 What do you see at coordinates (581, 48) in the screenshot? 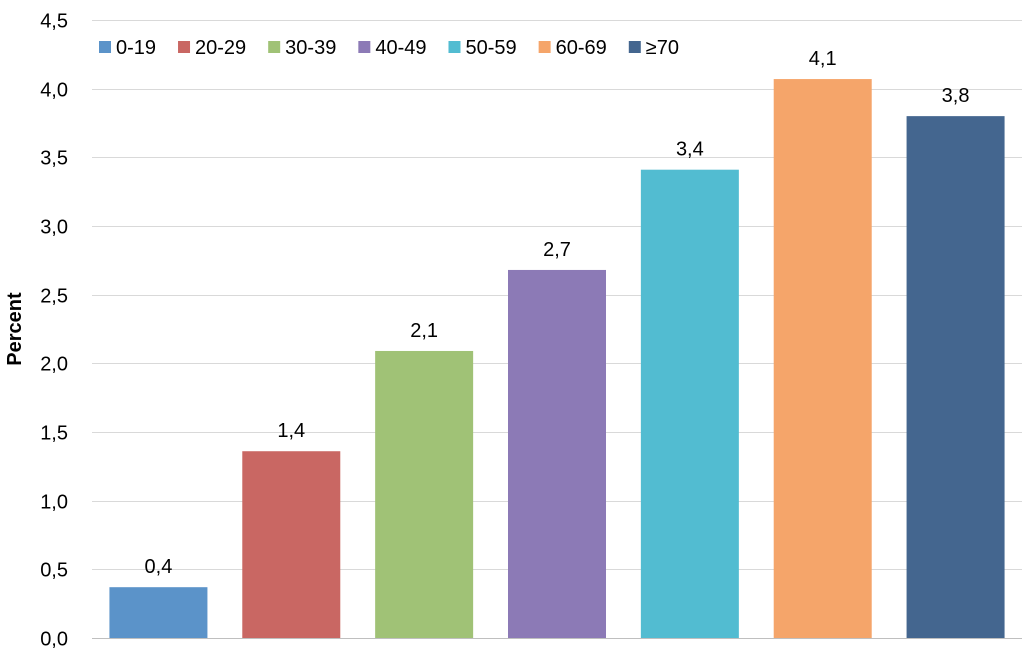
I see `legend-label: 60-69` at bounding box center [581, 48].